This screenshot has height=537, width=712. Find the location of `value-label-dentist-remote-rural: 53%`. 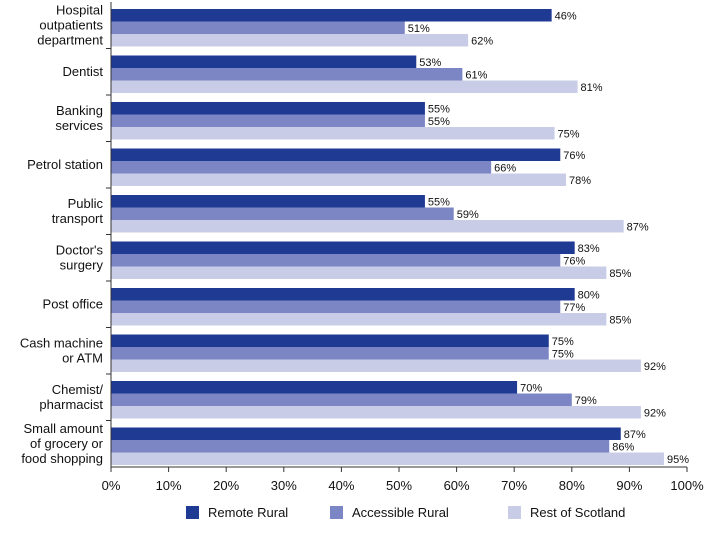

value-label-dentist-remote-rural: 53% is located at coordinates (430, 63).